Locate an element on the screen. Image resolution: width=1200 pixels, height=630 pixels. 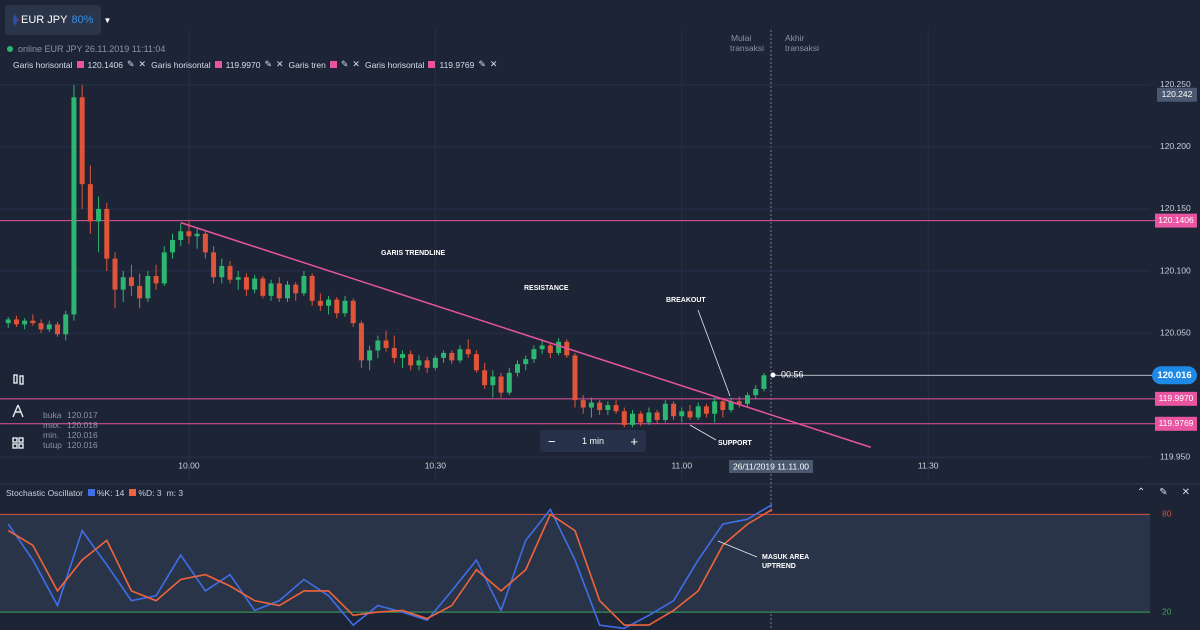
x-tick-label: 11.00 is located at coordinates (681, 465).